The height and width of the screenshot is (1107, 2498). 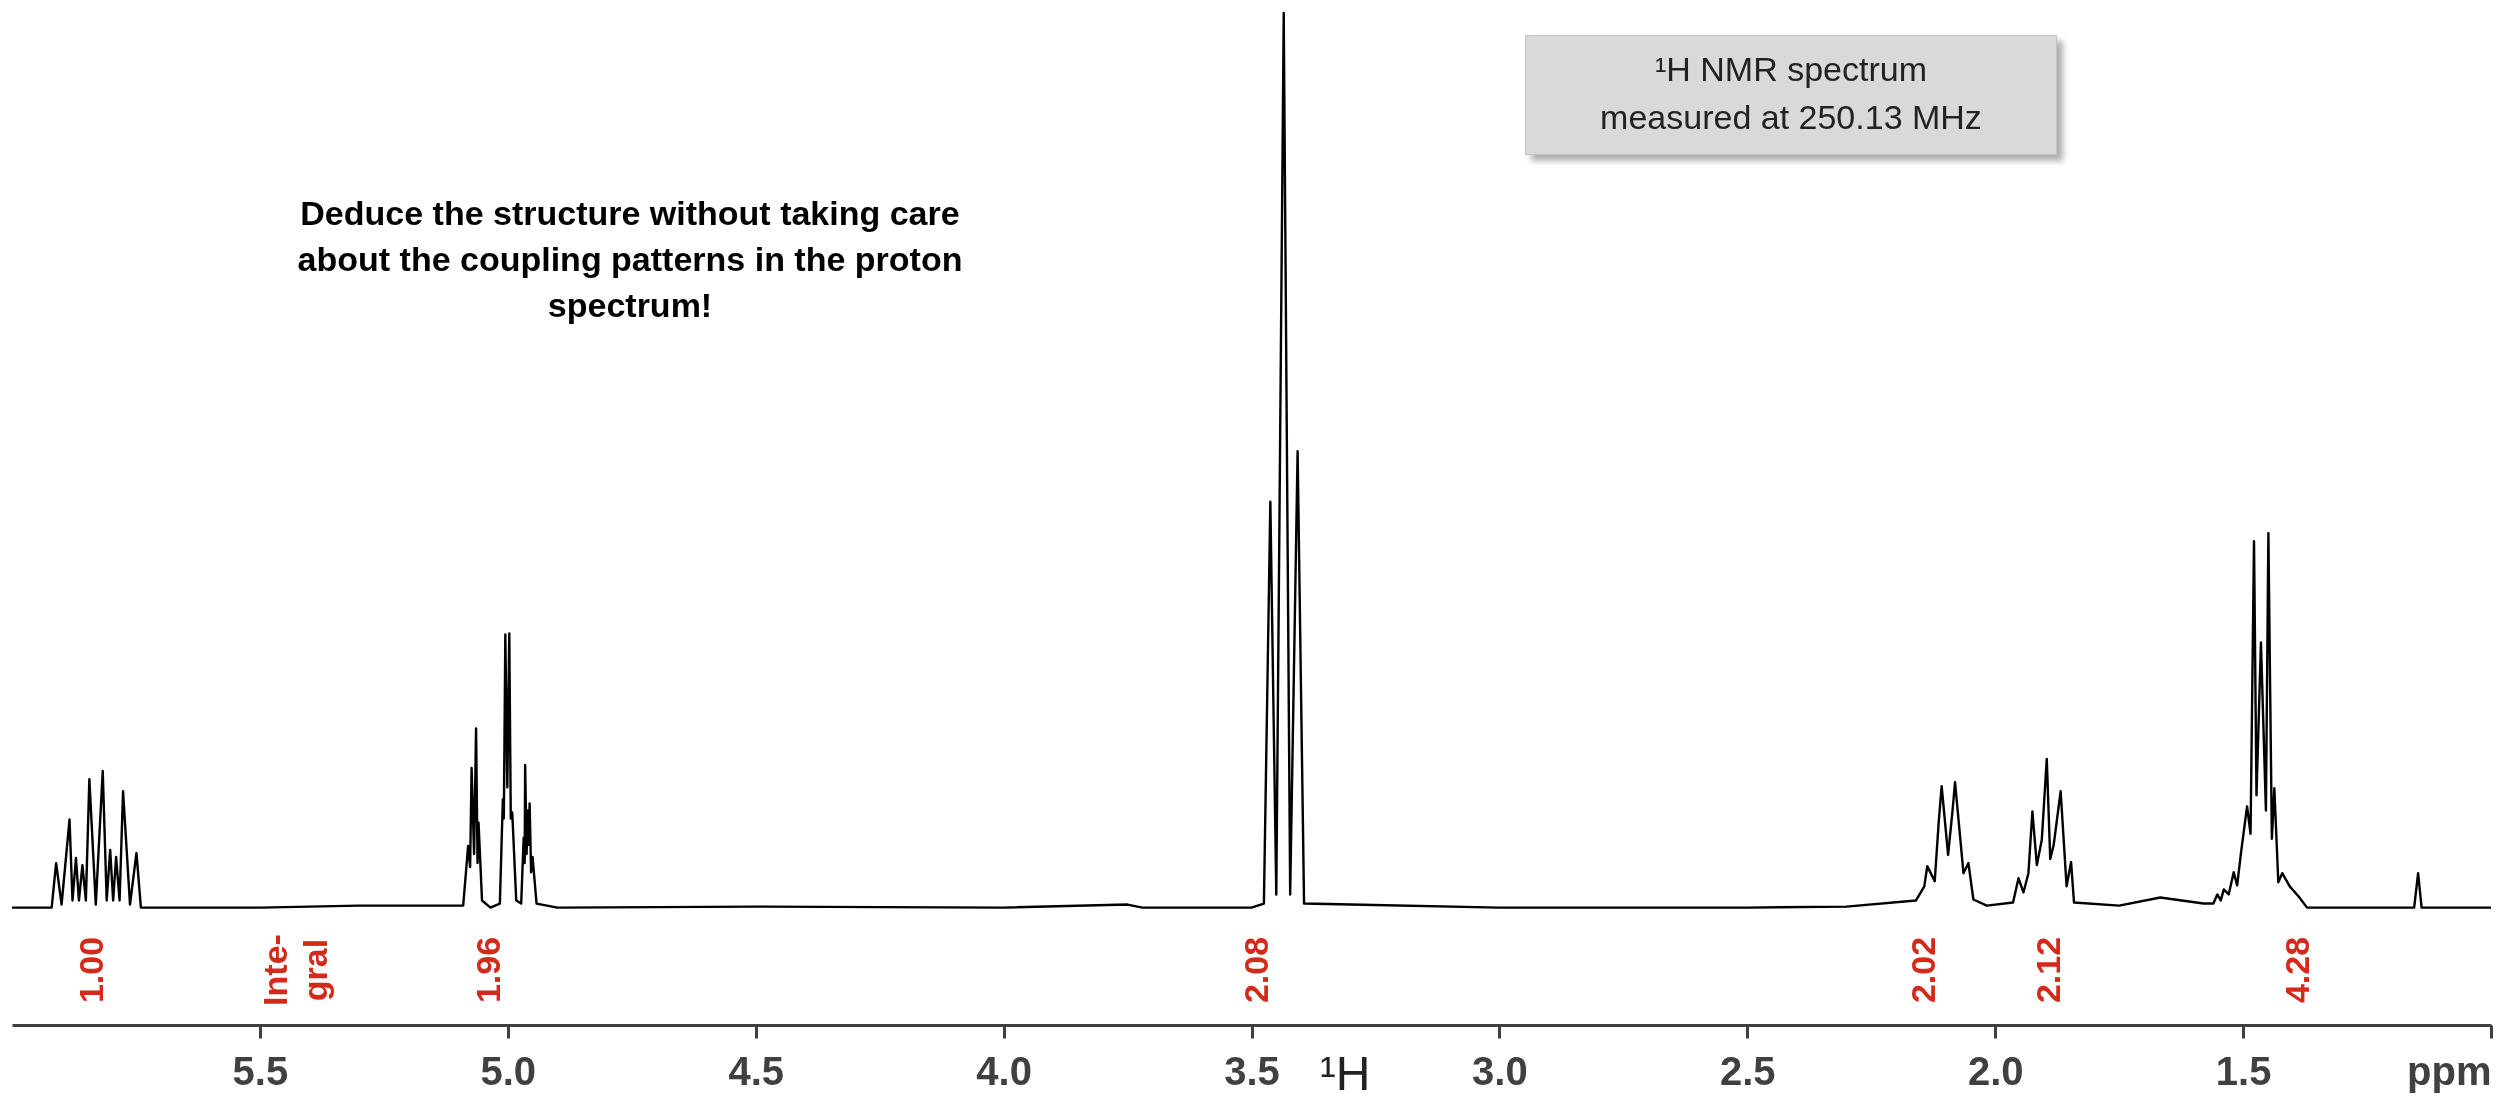 What do you see at coordinates (295, 970) in the screenshot?
I see `annotation: Inte- gral` at bounding box center [295, 970].